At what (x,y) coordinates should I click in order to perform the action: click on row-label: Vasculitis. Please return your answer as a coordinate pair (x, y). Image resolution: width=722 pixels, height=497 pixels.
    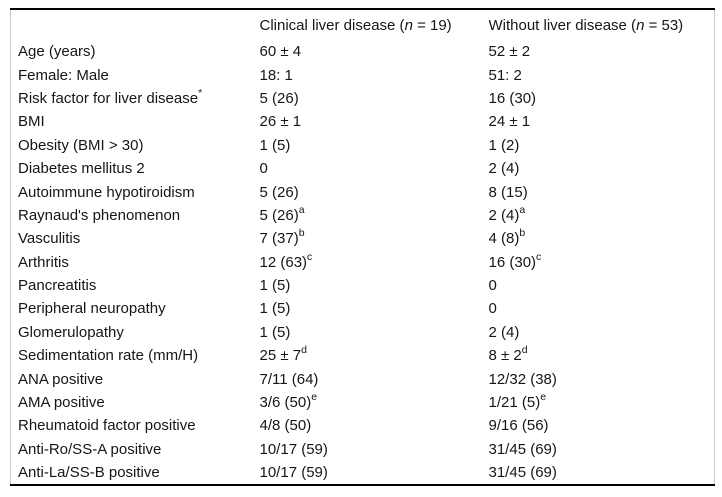
    Looking at the image, I should click on (135, 238).